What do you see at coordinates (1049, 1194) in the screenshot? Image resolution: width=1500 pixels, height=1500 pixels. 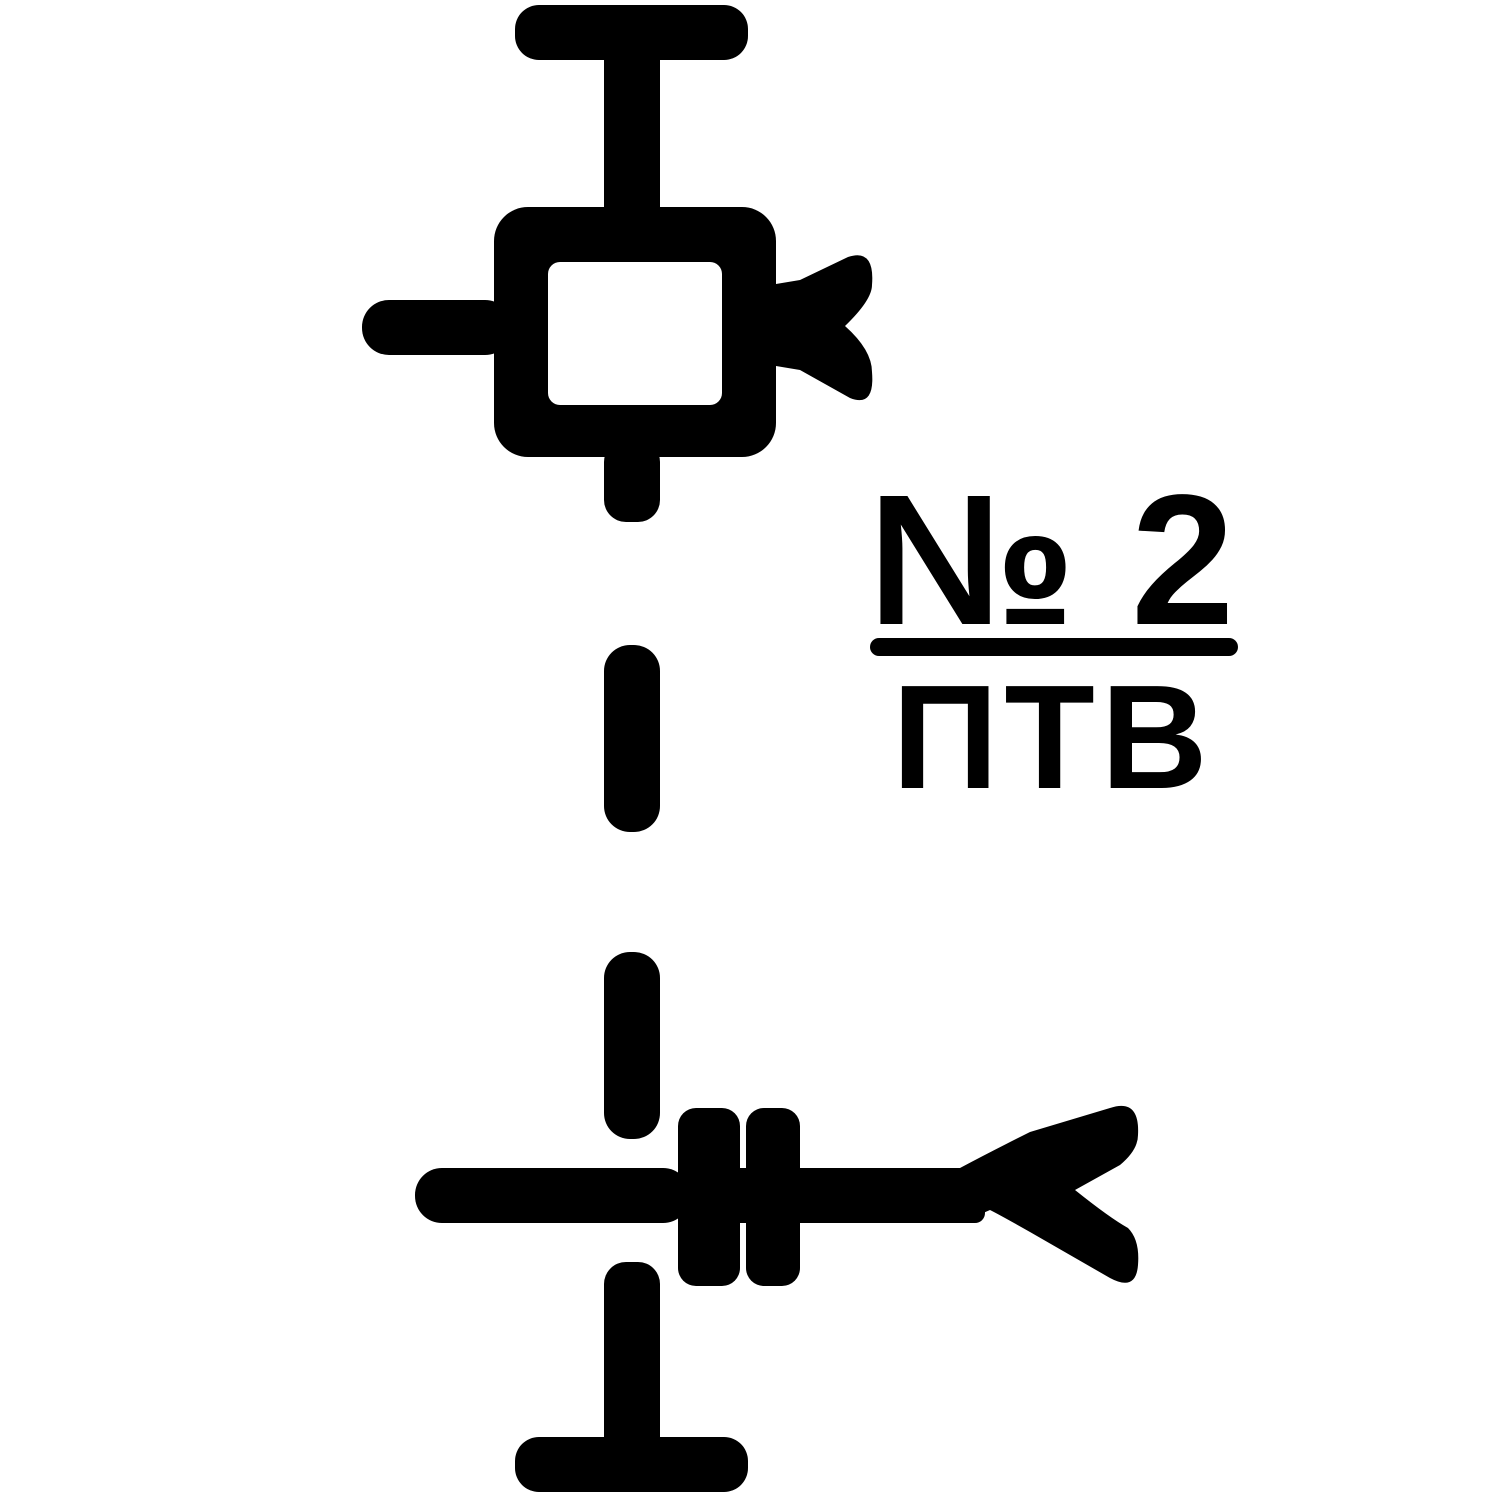 I see `outlet-fork-icon` at bounding box center [1049, 1194].